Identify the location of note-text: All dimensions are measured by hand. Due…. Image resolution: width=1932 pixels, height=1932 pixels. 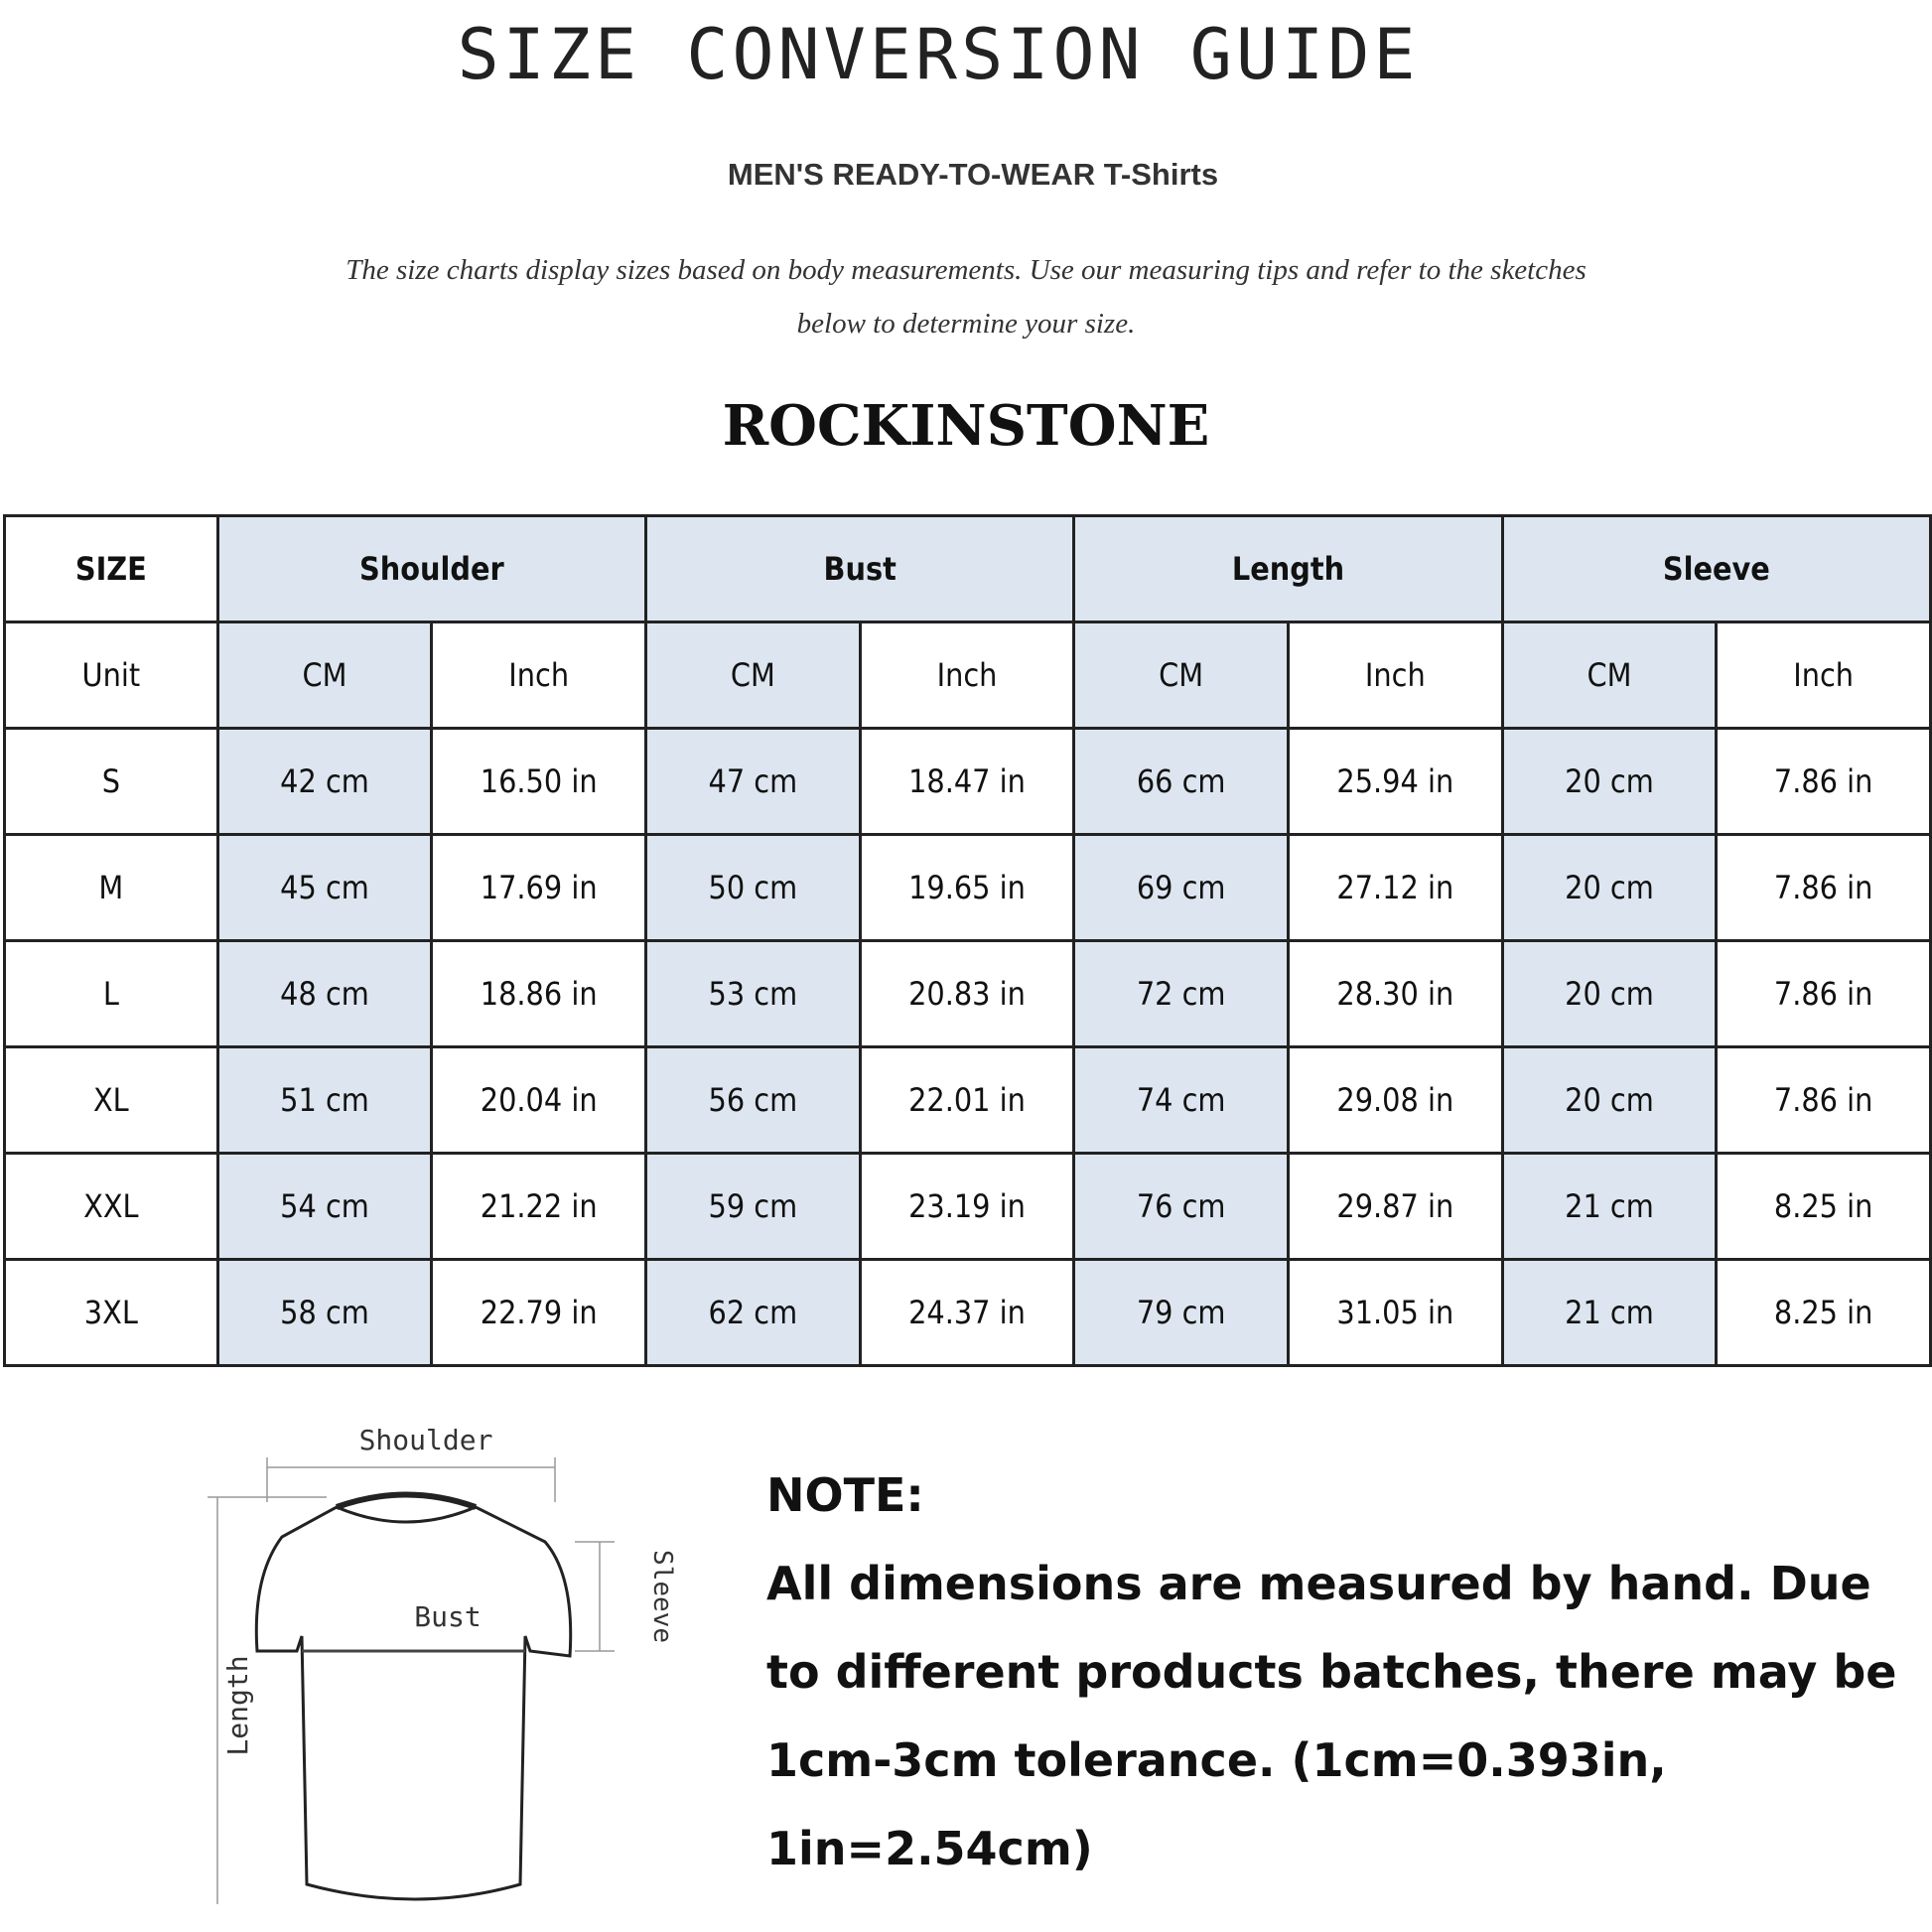
(1332, 1716).